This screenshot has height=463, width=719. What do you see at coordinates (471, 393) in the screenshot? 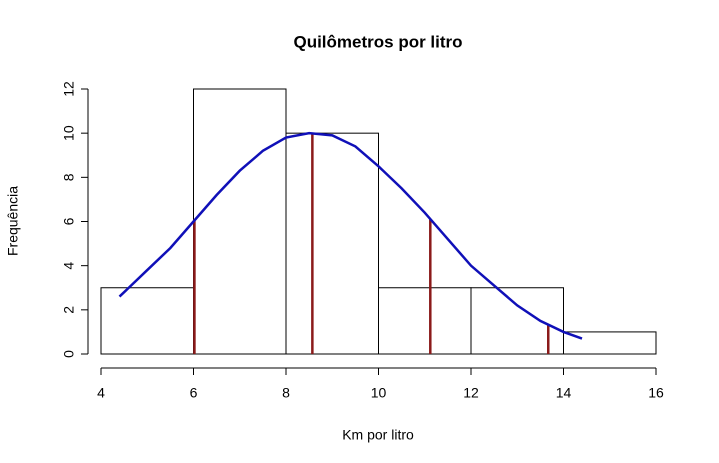
I see `x-tick-label: 12` at bounding box center [471, 393].